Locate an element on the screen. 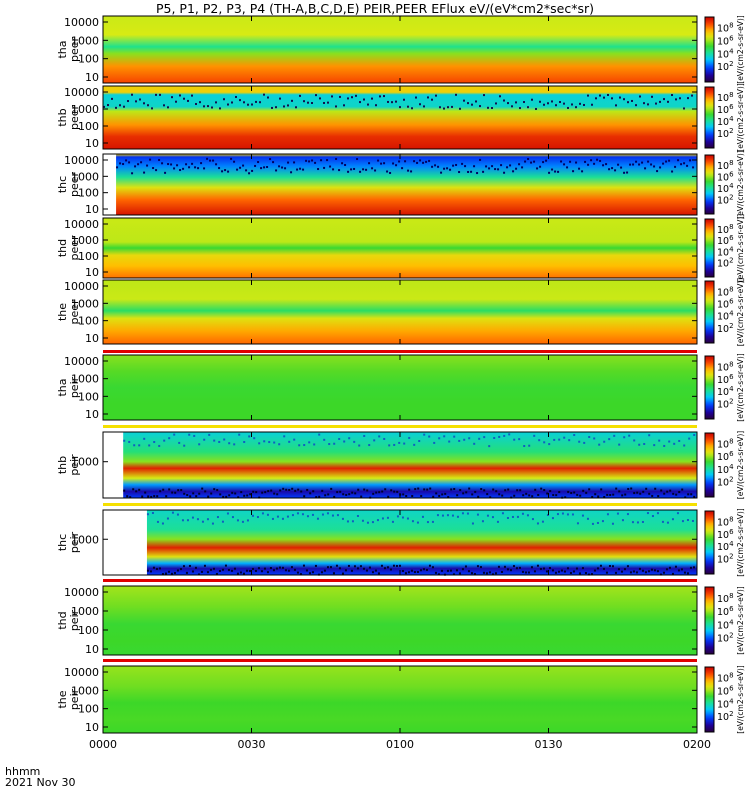 This screenshot has height=800, width=750. colorbar-thb-peir is located at coordinates (709, 465).